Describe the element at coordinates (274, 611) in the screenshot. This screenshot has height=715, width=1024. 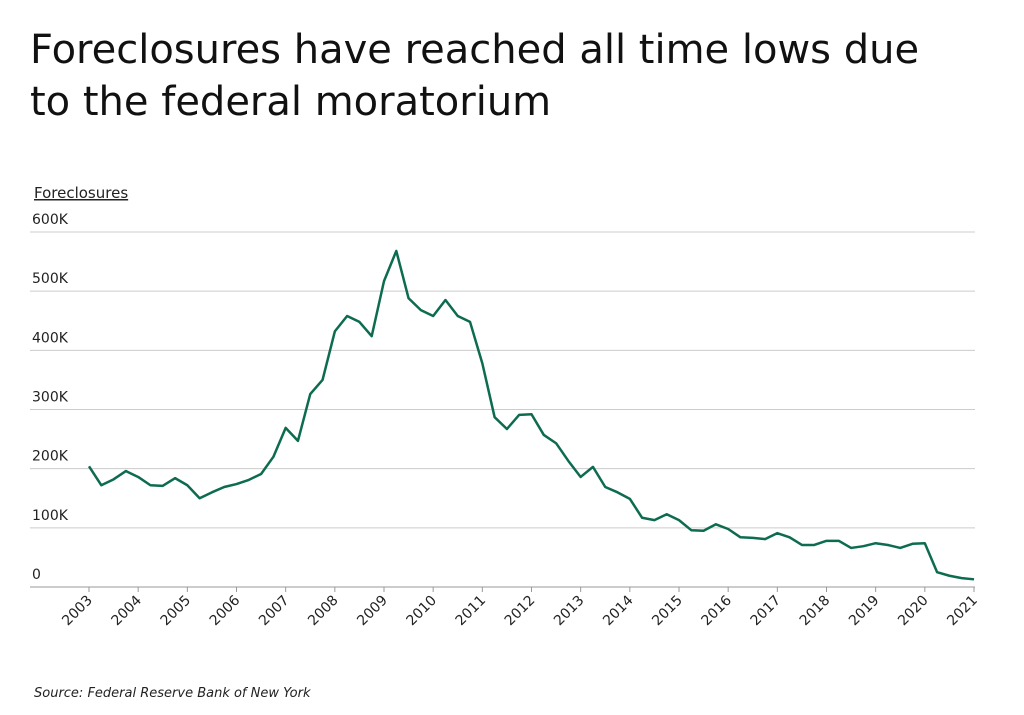
I see `x-tick-label: 2007` at that location.